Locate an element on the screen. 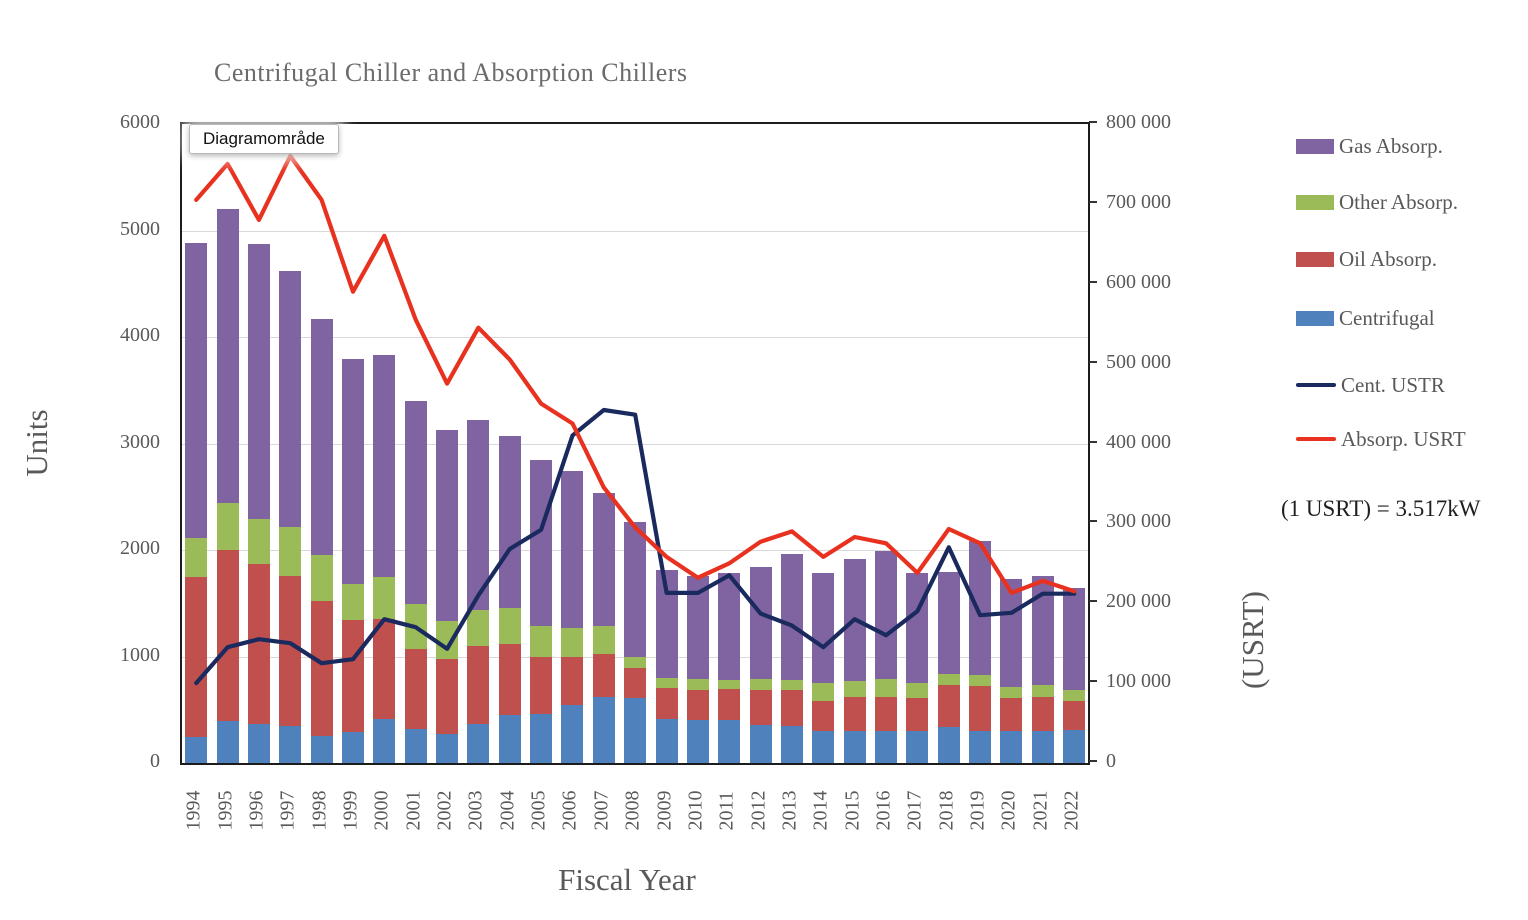 This screenshot has width=1528, height=920. bar-segment-centrifugal-2009 is located at coordinates (666, 741).